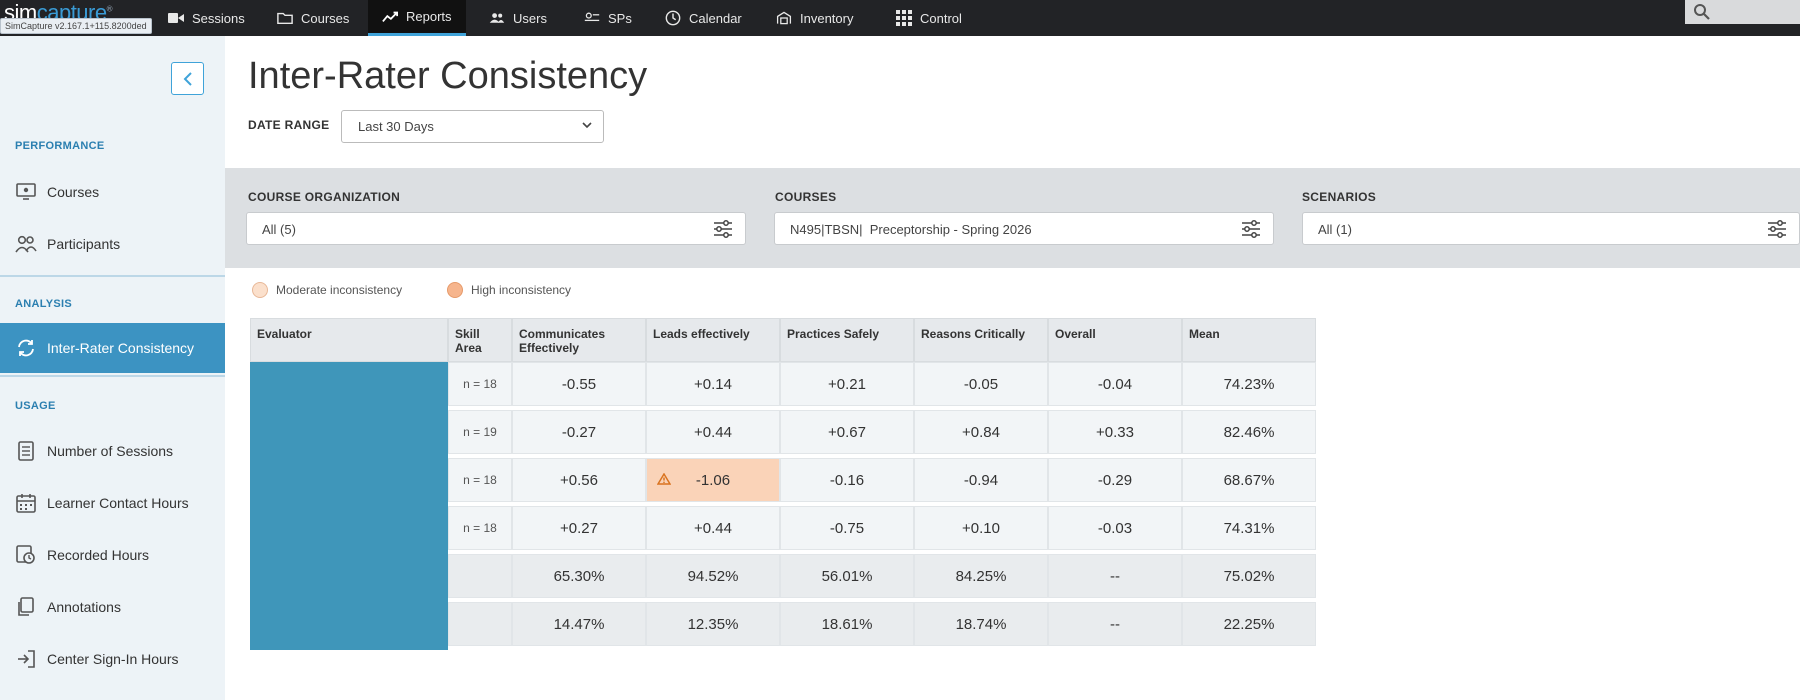 Image resolution: width=1800 pixels, height=700 pixels. Describe the element at coordinates (285, 18) in the screenshot. I see `folder-icon` at that location.